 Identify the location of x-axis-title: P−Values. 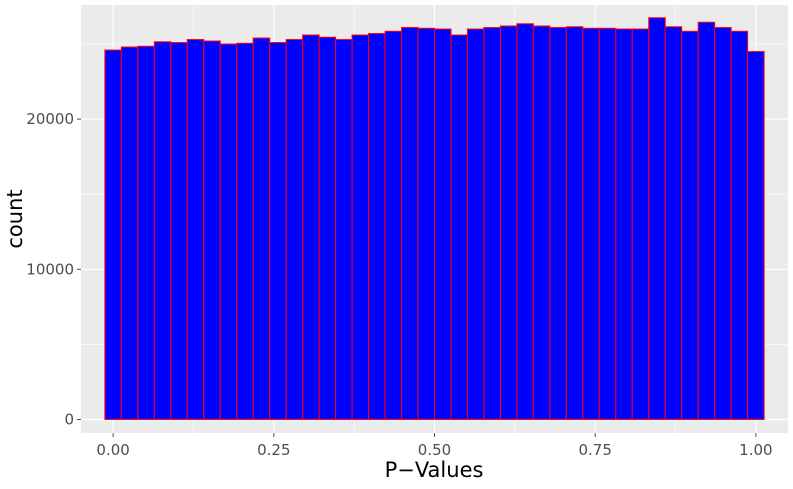
(434, 470).